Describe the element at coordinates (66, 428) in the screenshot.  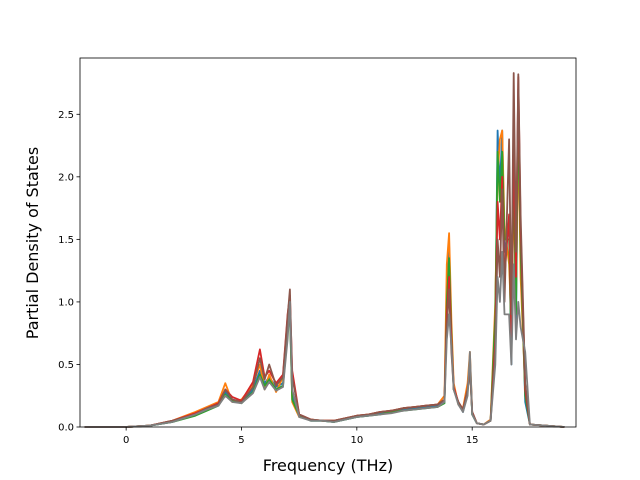
I see `y-tick-label: 0.0` at that location.